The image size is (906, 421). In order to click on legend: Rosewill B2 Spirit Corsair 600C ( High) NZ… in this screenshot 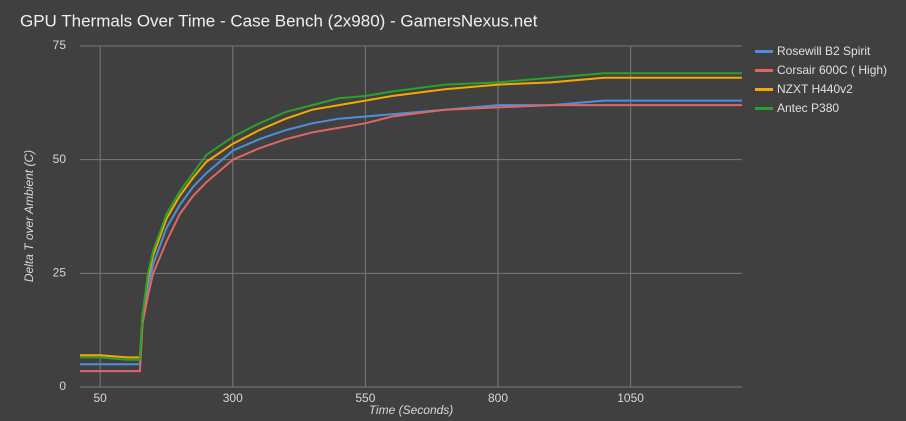, I will do `click(825, 82)`.